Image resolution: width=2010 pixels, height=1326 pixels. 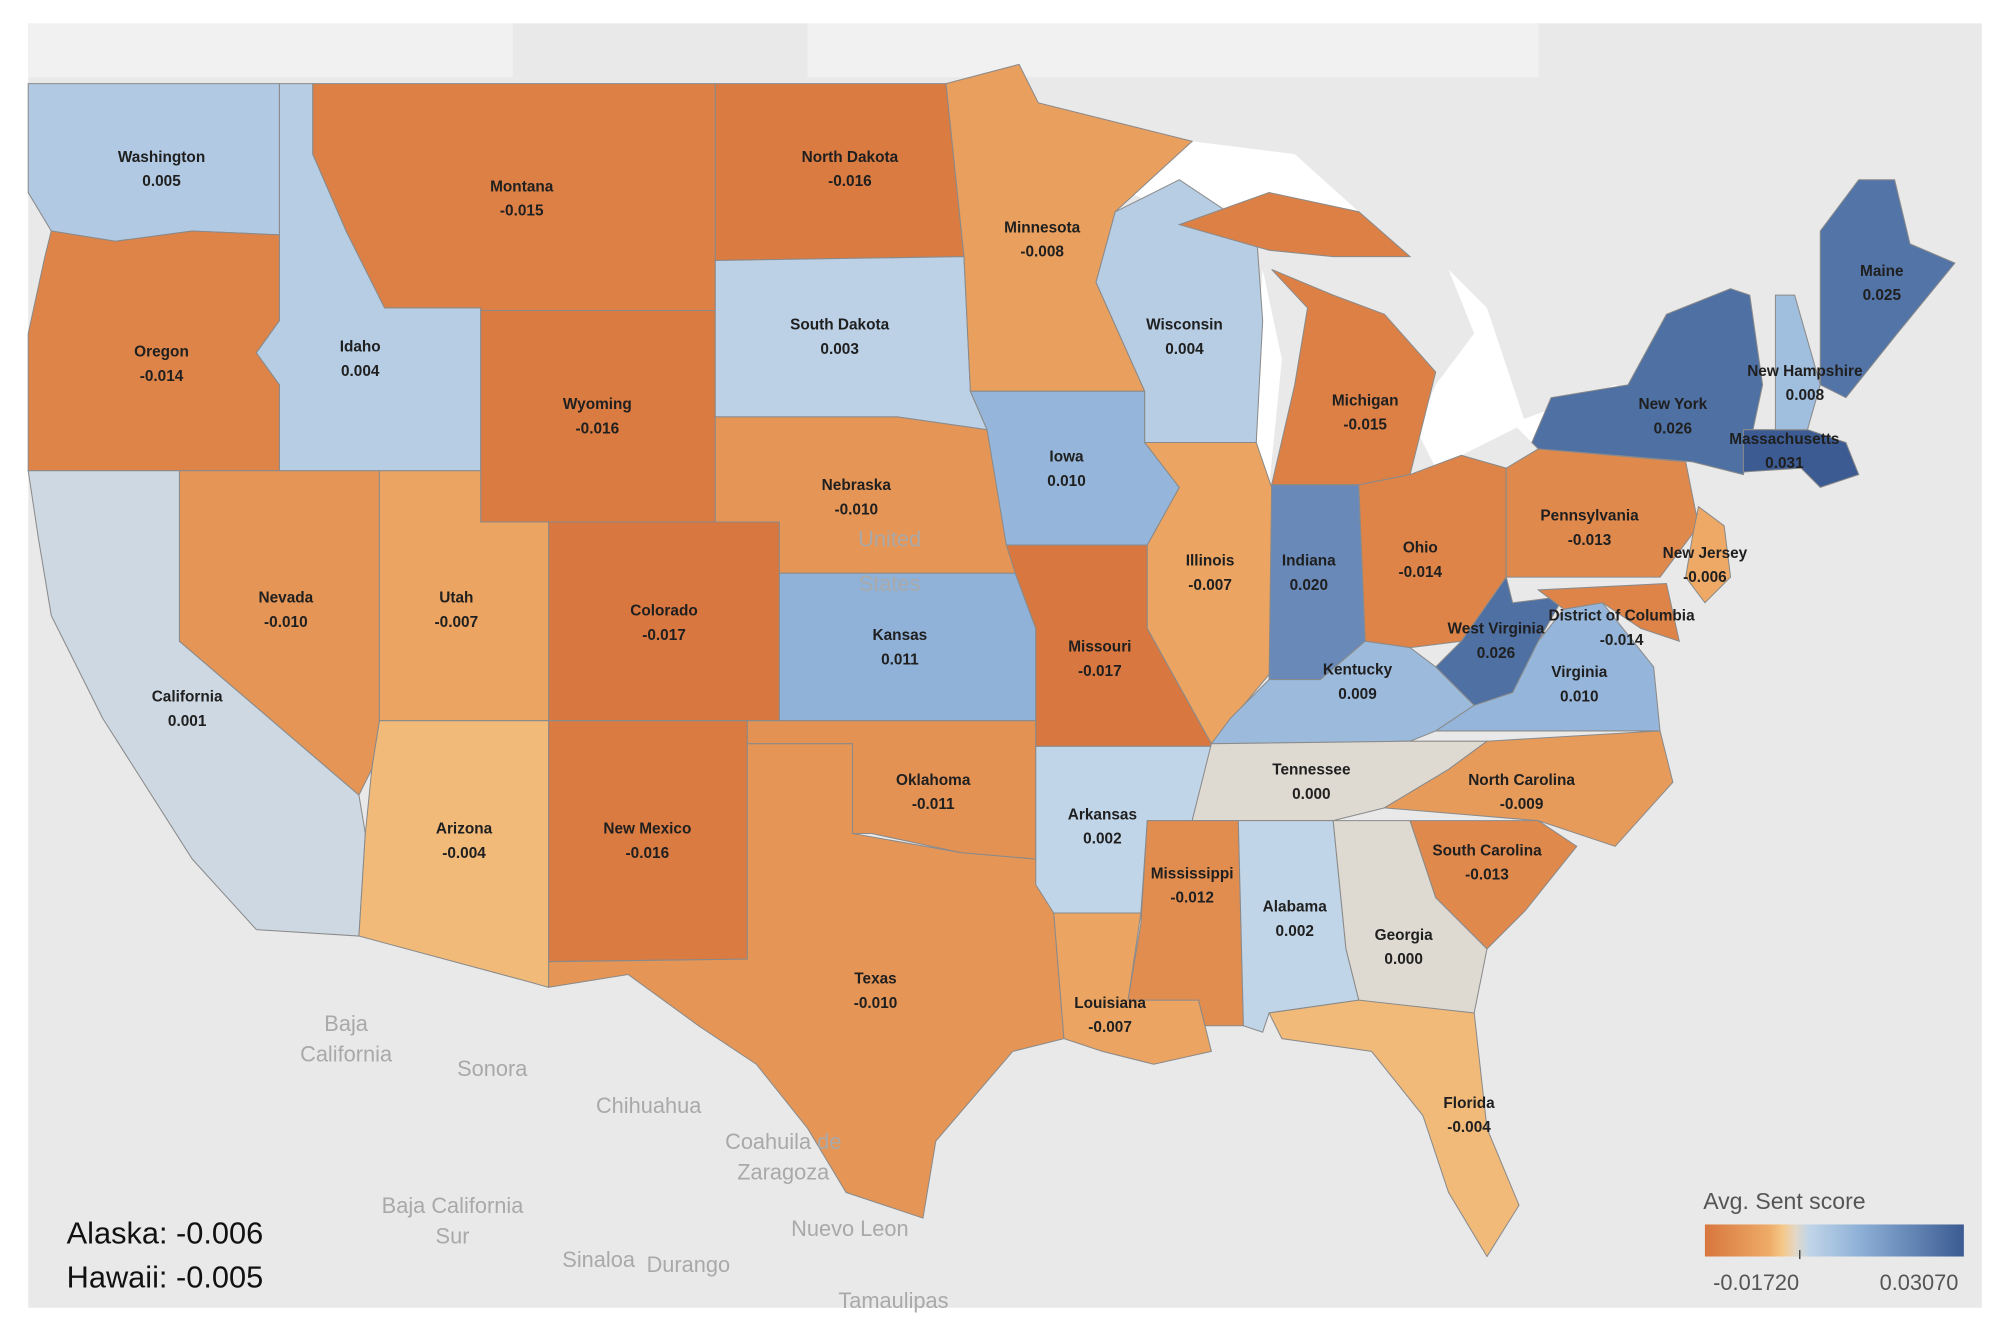 I want to click on basemap-label: Baja, so click(x=346, y=1023).